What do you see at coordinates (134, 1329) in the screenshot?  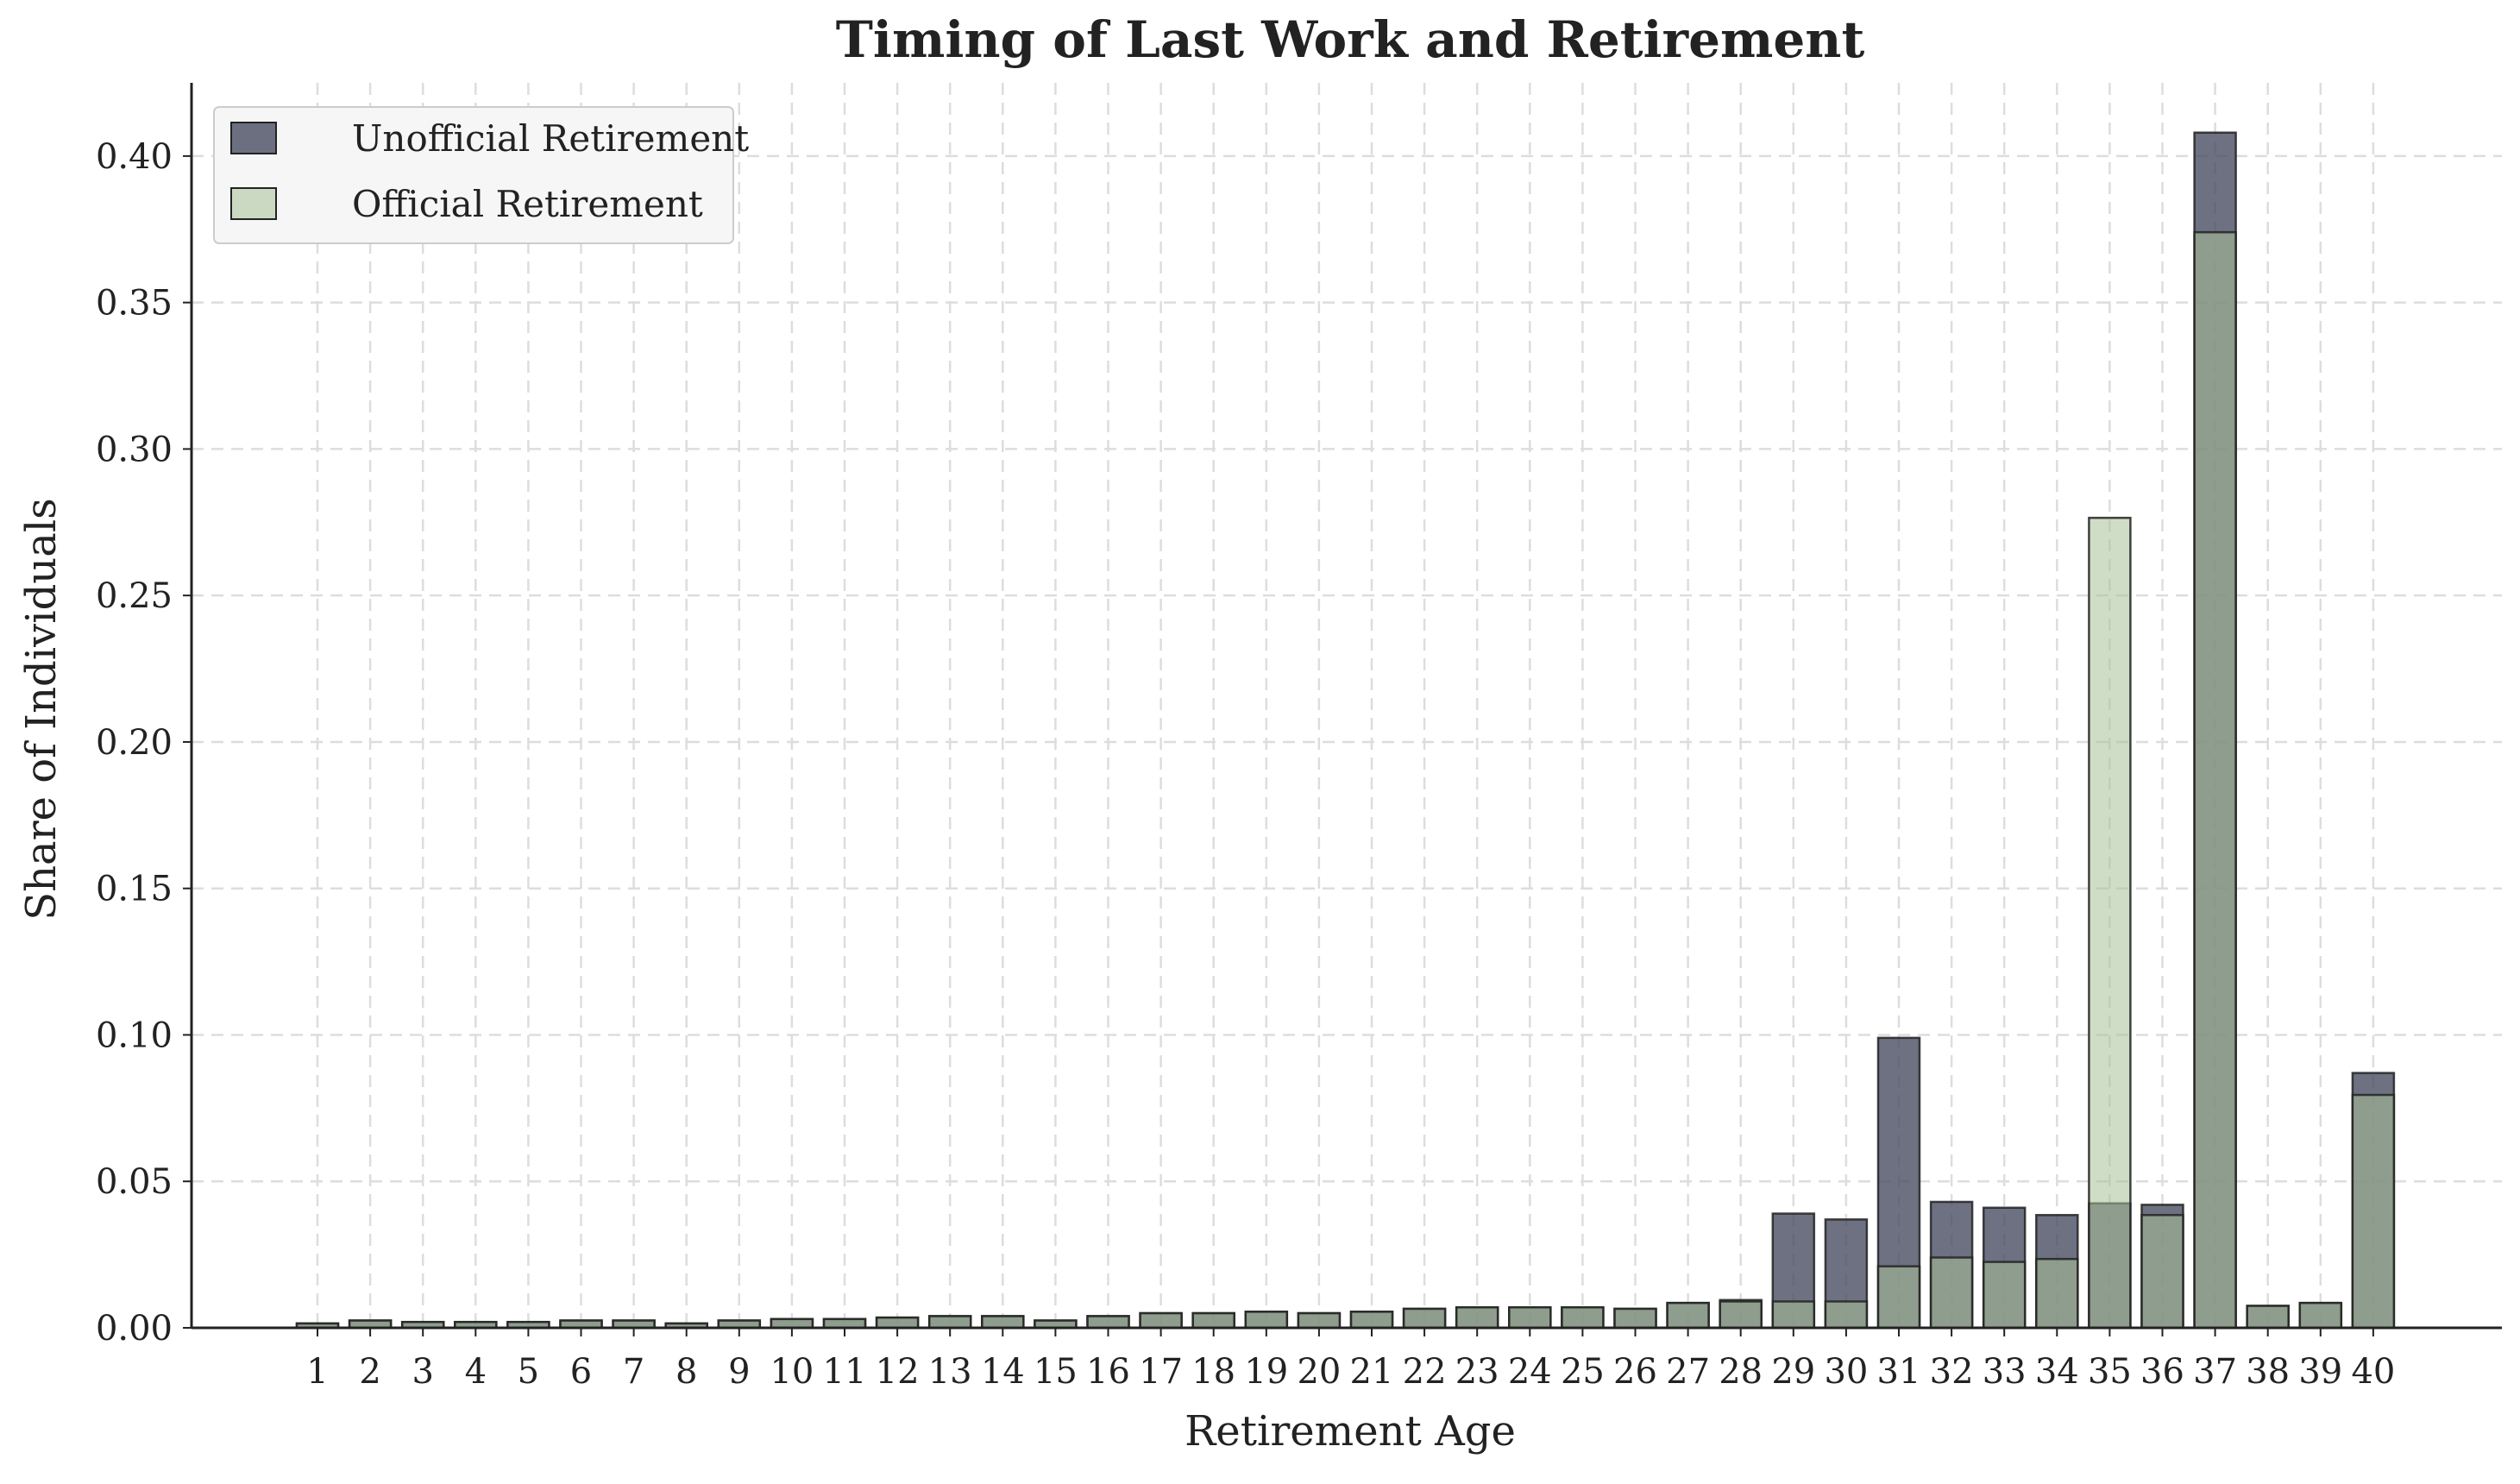 I see `y-tick-label: 0.00` at bounding box center [134, 1329].